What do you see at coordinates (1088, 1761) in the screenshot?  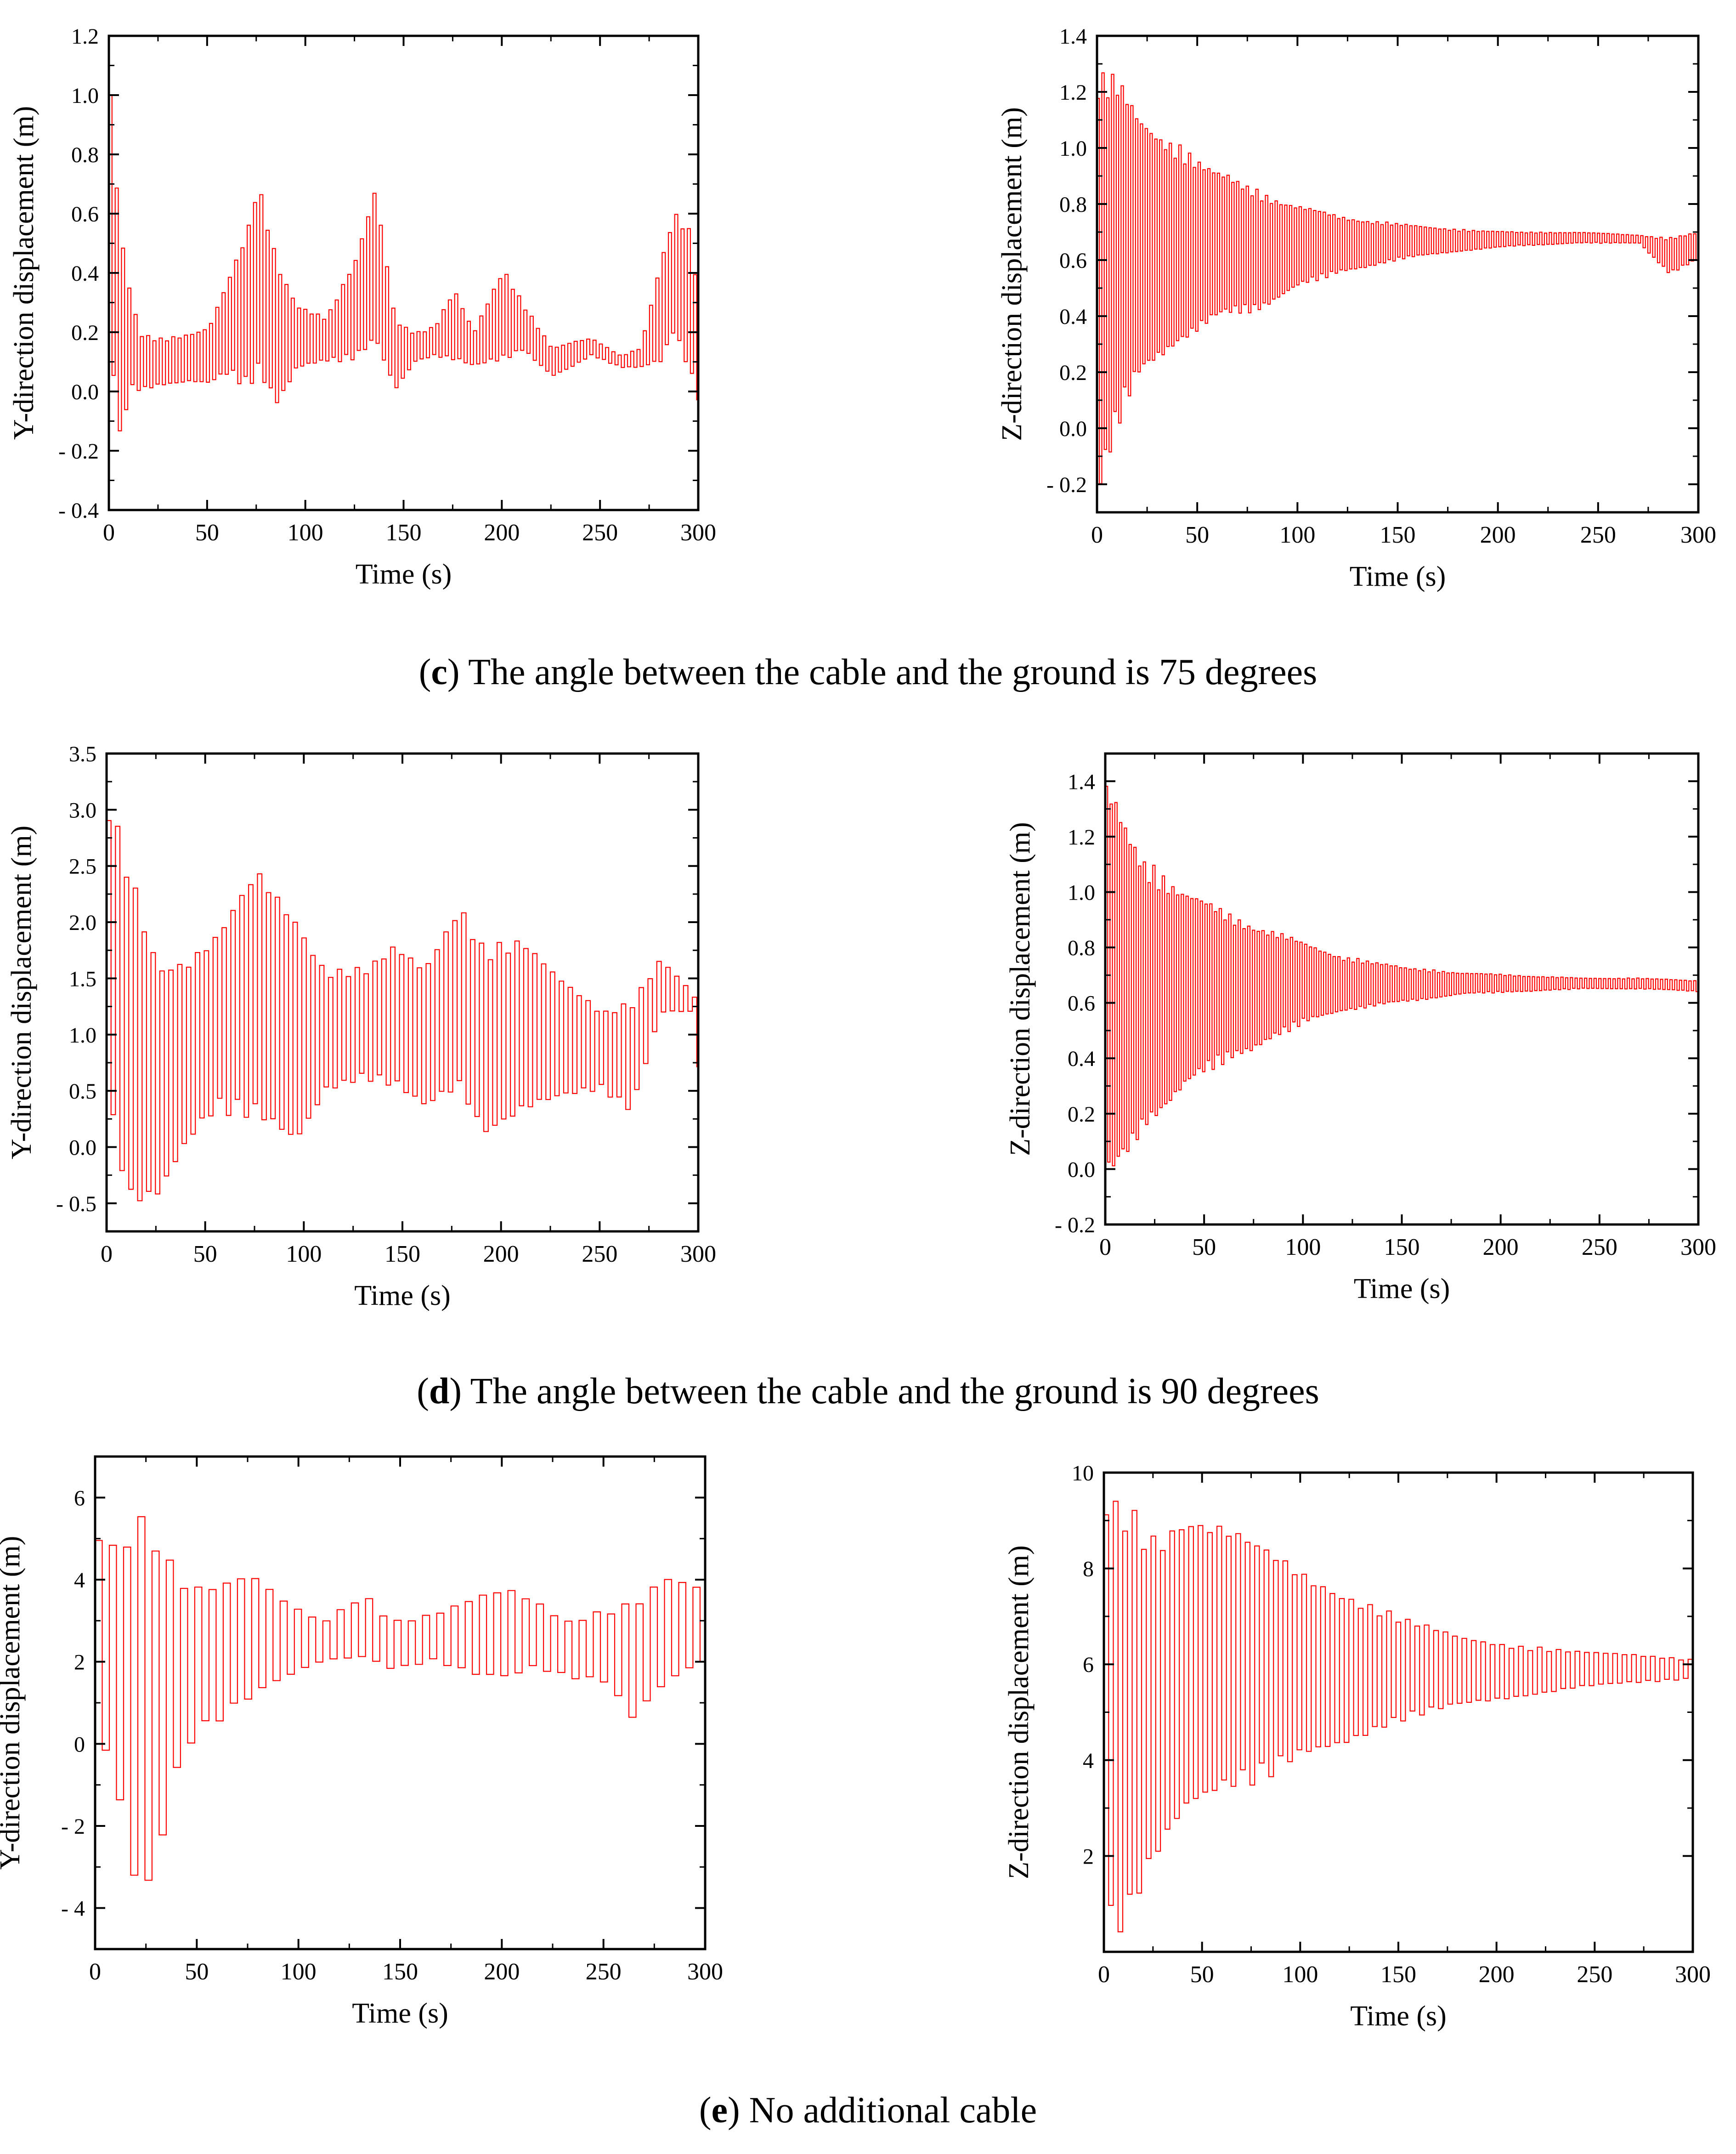 I see `y-tick-label: 4` at bounding box center [1088, 1761].